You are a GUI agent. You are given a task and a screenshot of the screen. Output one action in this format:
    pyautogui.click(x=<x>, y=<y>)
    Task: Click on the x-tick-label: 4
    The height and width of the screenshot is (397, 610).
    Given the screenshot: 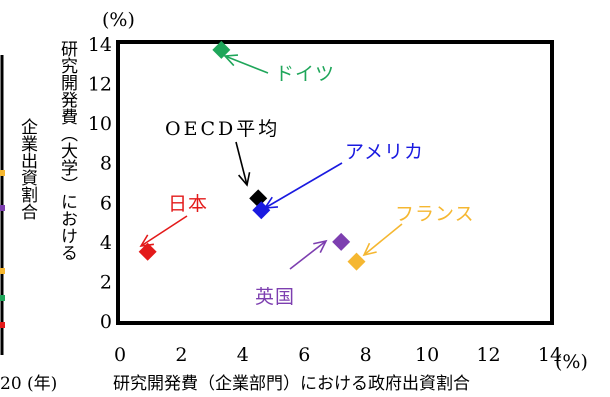 What is the action you would take?
    pyautogui.click(x=243, y=355)
    